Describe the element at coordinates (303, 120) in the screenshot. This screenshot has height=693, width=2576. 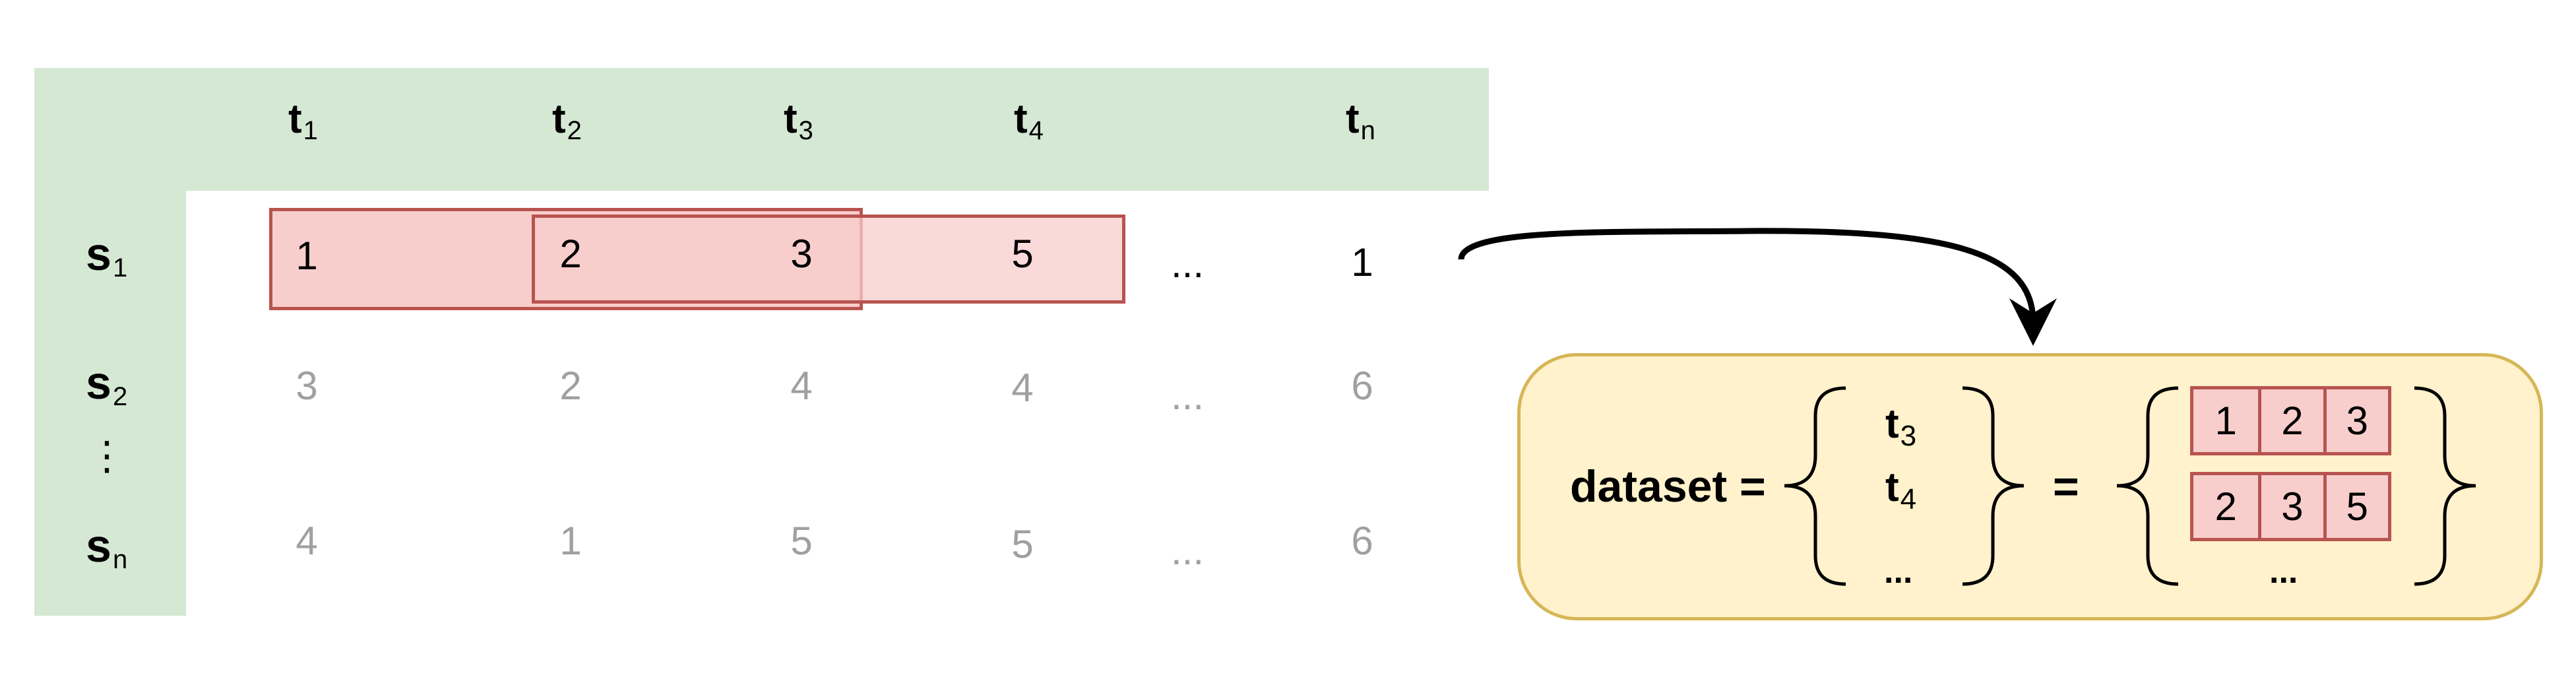
I see `column-header-t1: t1` at that location.